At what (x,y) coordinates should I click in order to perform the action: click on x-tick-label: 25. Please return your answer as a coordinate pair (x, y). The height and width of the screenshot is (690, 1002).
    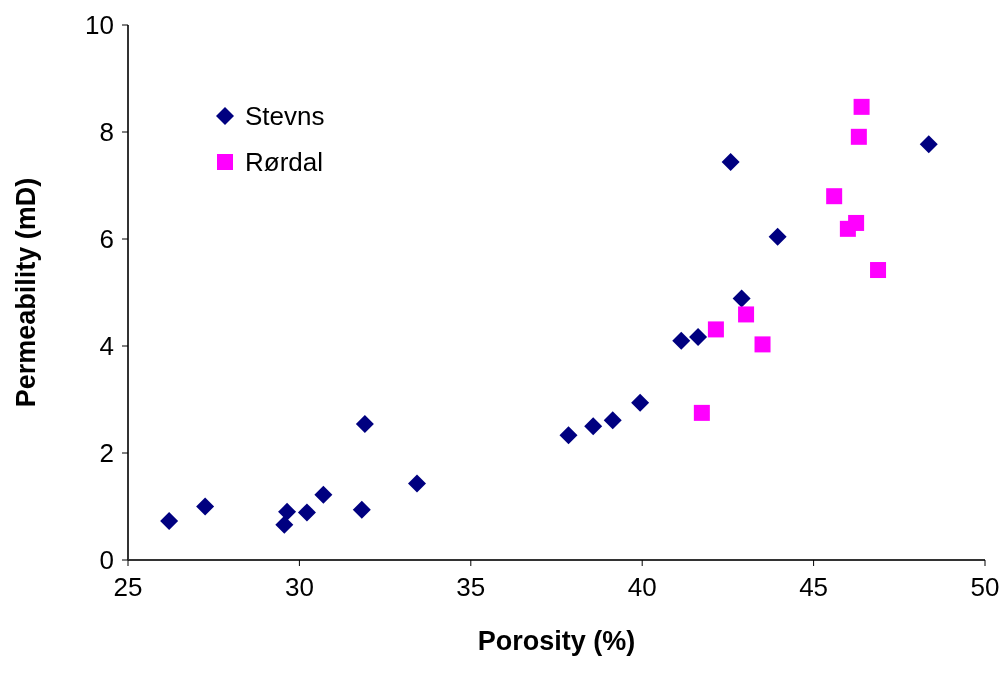
    Looking at the image, I should click on (128, 587).